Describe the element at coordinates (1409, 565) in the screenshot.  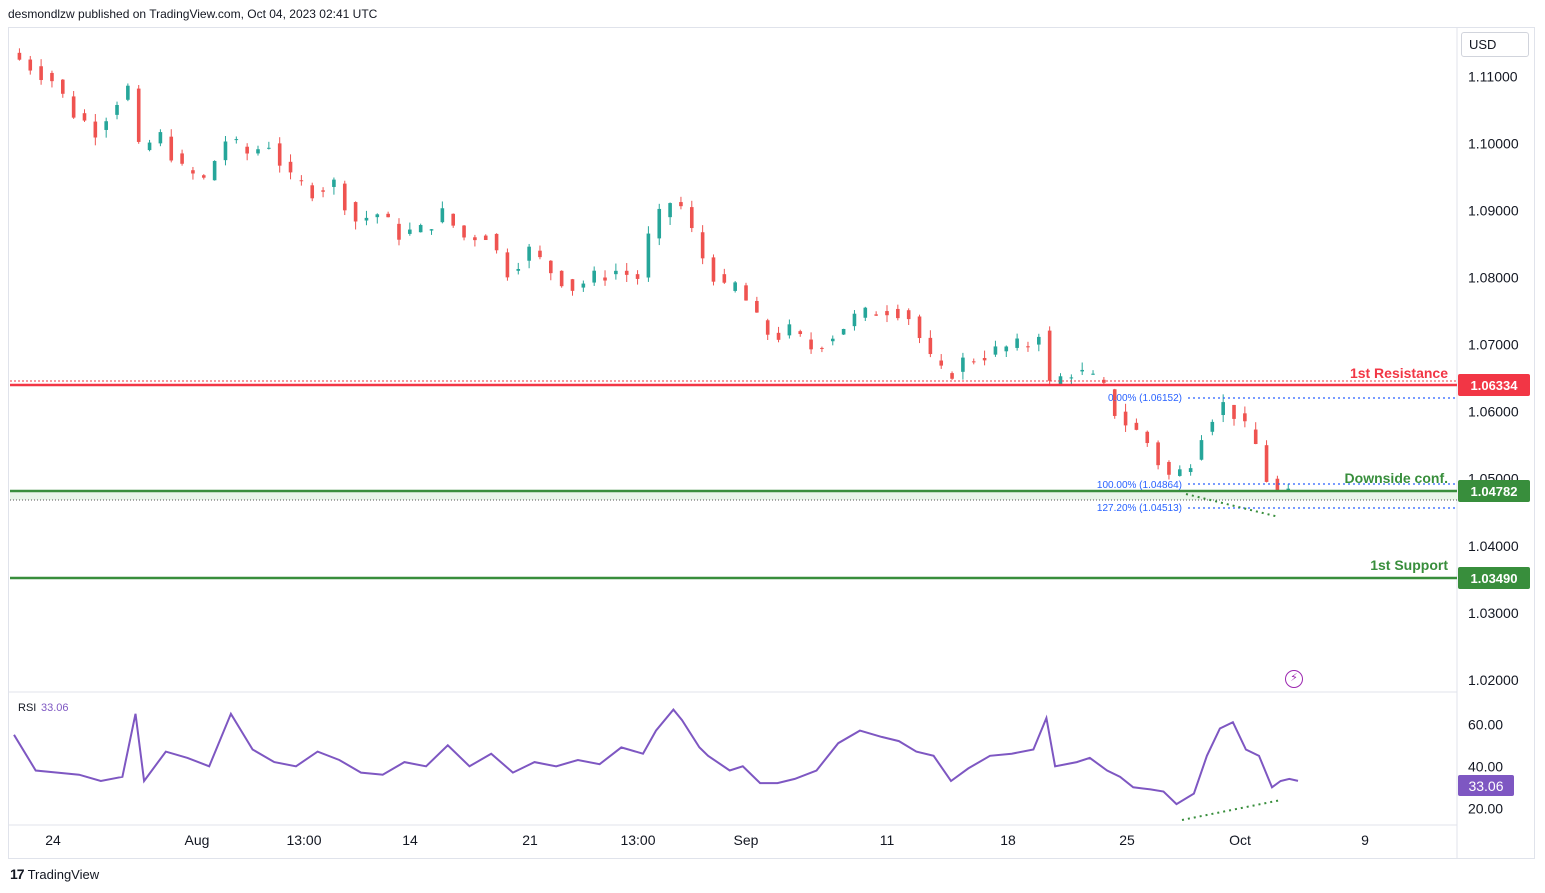
I see `support-label: 1st Support` at that location.